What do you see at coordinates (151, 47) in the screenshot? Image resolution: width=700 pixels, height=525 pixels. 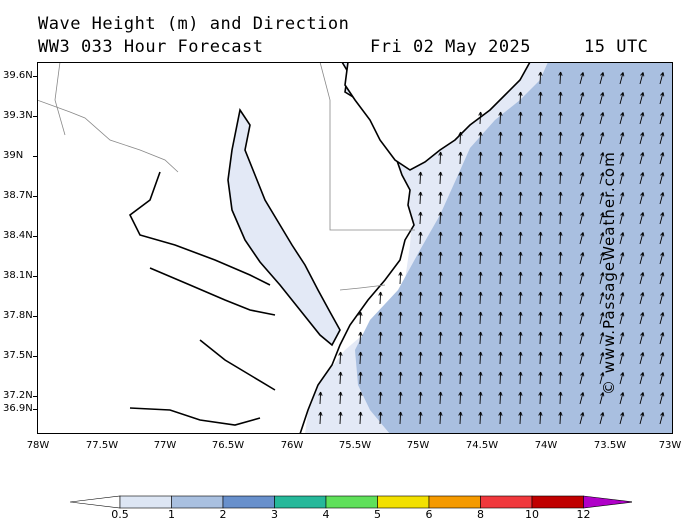 I see `forecast-model: WW3 033 Hour Forecast` at bounding box center [151, 47].